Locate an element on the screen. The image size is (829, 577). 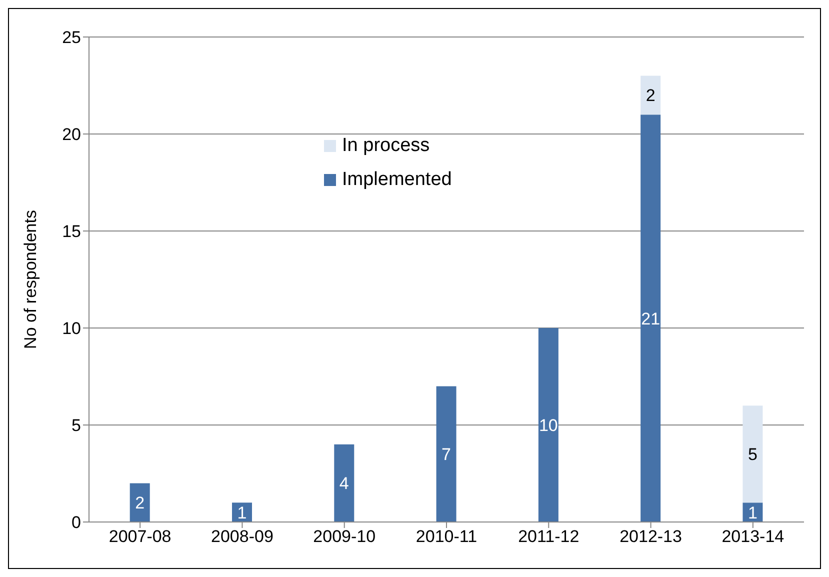
y-tick-label: 25 is located at coordinates (71, 38).